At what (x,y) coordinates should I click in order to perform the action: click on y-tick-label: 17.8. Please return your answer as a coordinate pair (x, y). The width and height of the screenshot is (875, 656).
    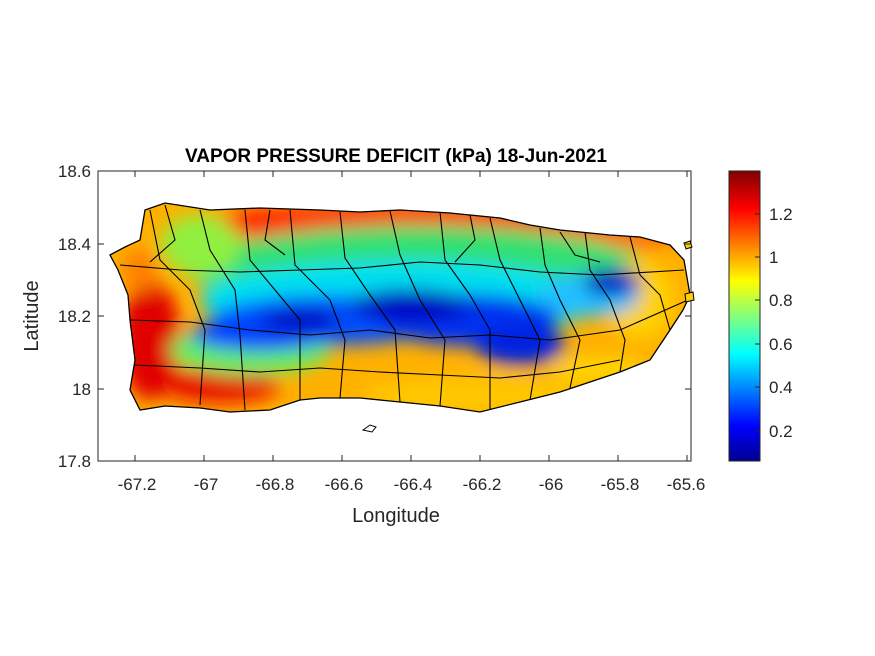
    Looking at the image, I should click on (74, 461).